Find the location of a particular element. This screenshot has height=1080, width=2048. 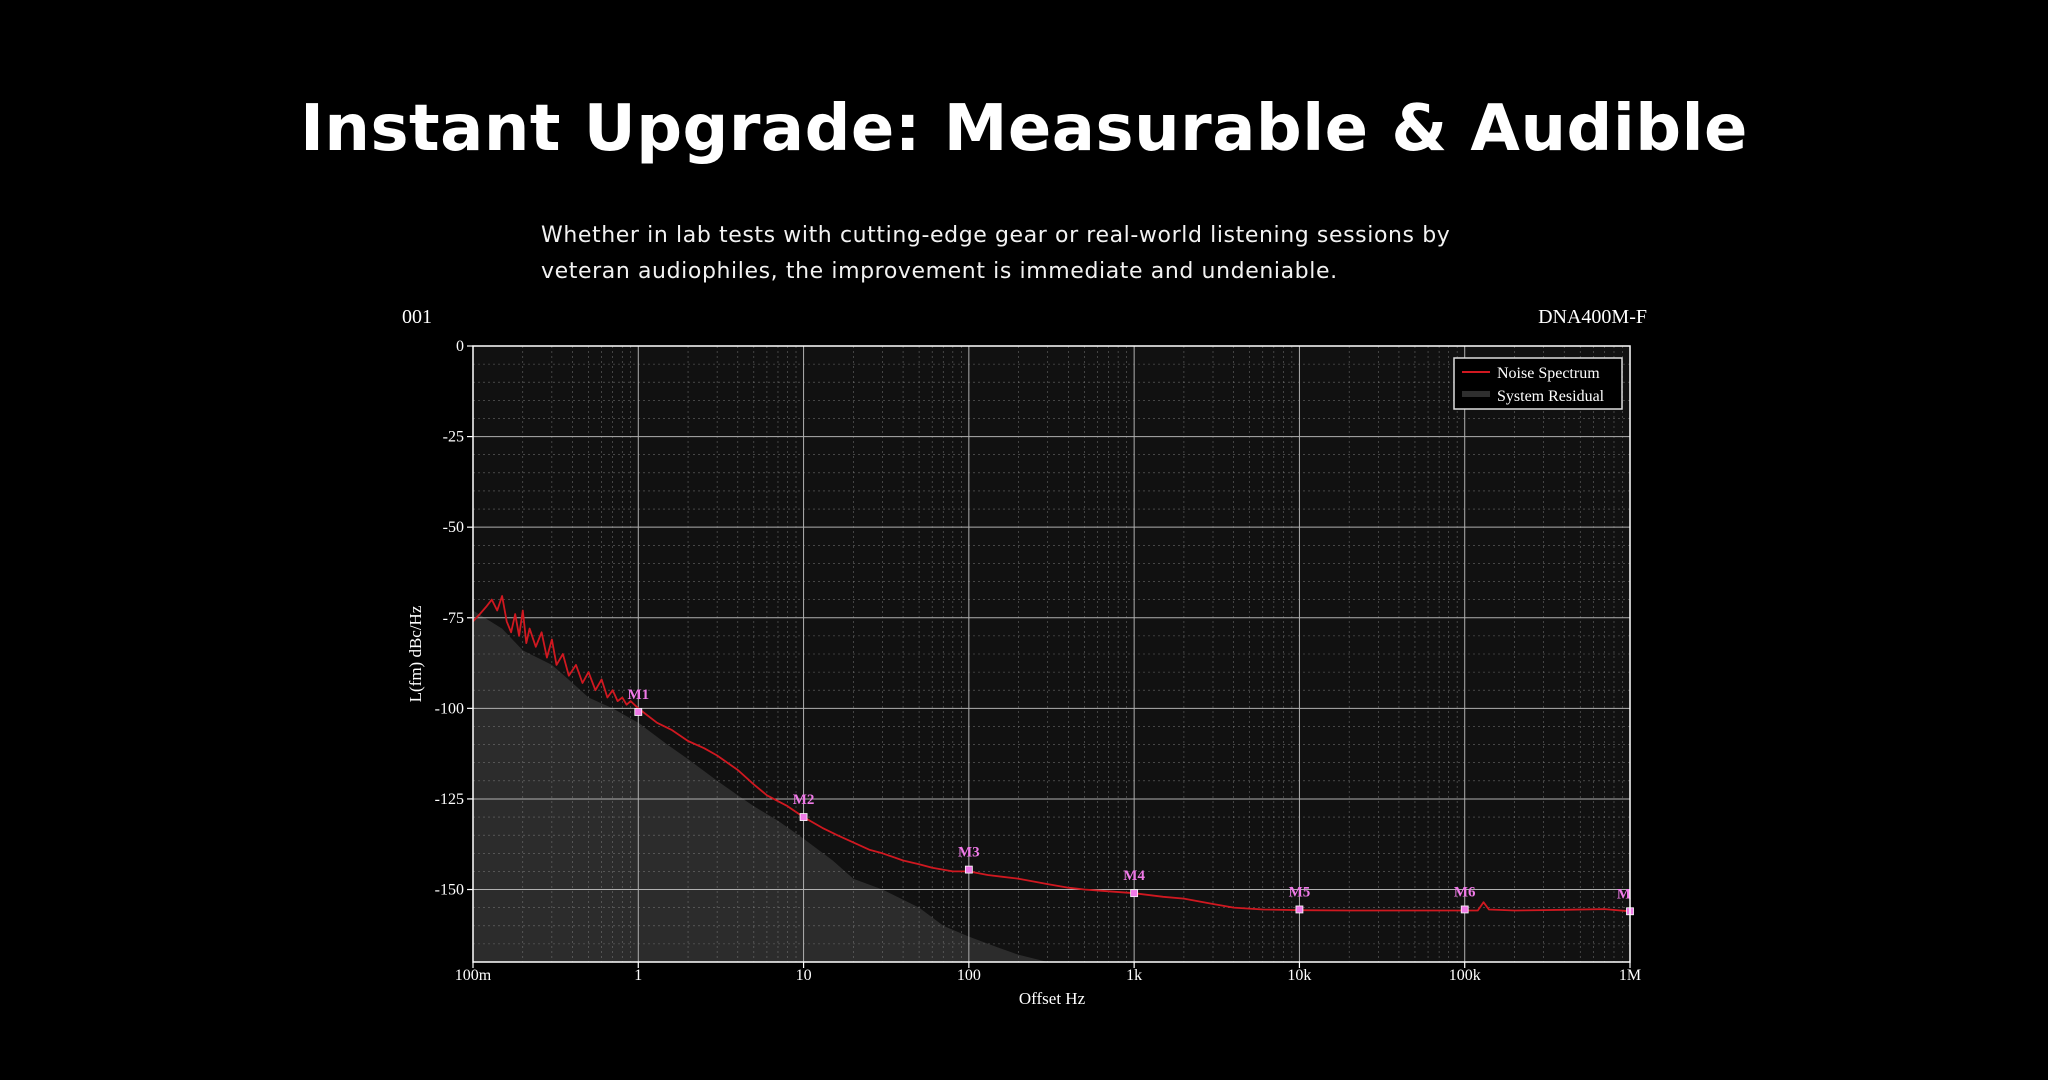

legend: Noise Spectrum System Residual is located at coordinates (1538, 383).